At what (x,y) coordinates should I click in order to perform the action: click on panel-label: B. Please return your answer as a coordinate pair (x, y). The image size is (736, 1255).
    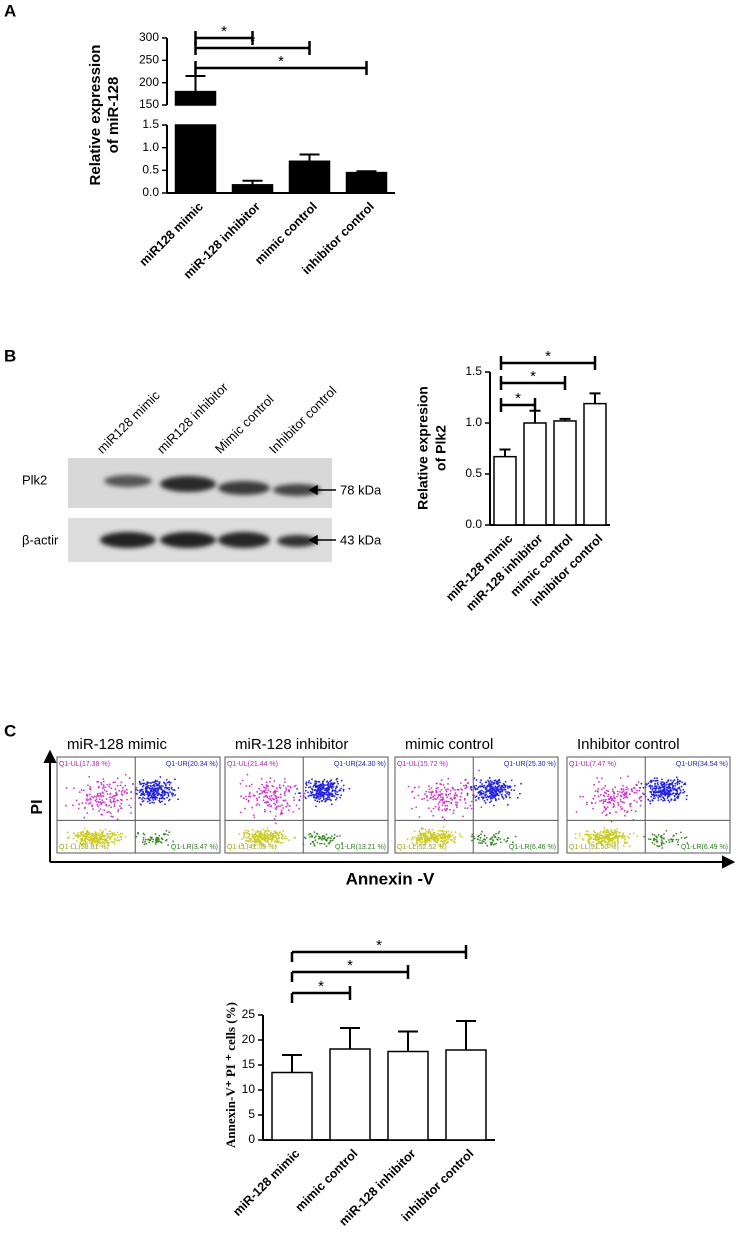
    Looking at the image, I should click on (10, 355).